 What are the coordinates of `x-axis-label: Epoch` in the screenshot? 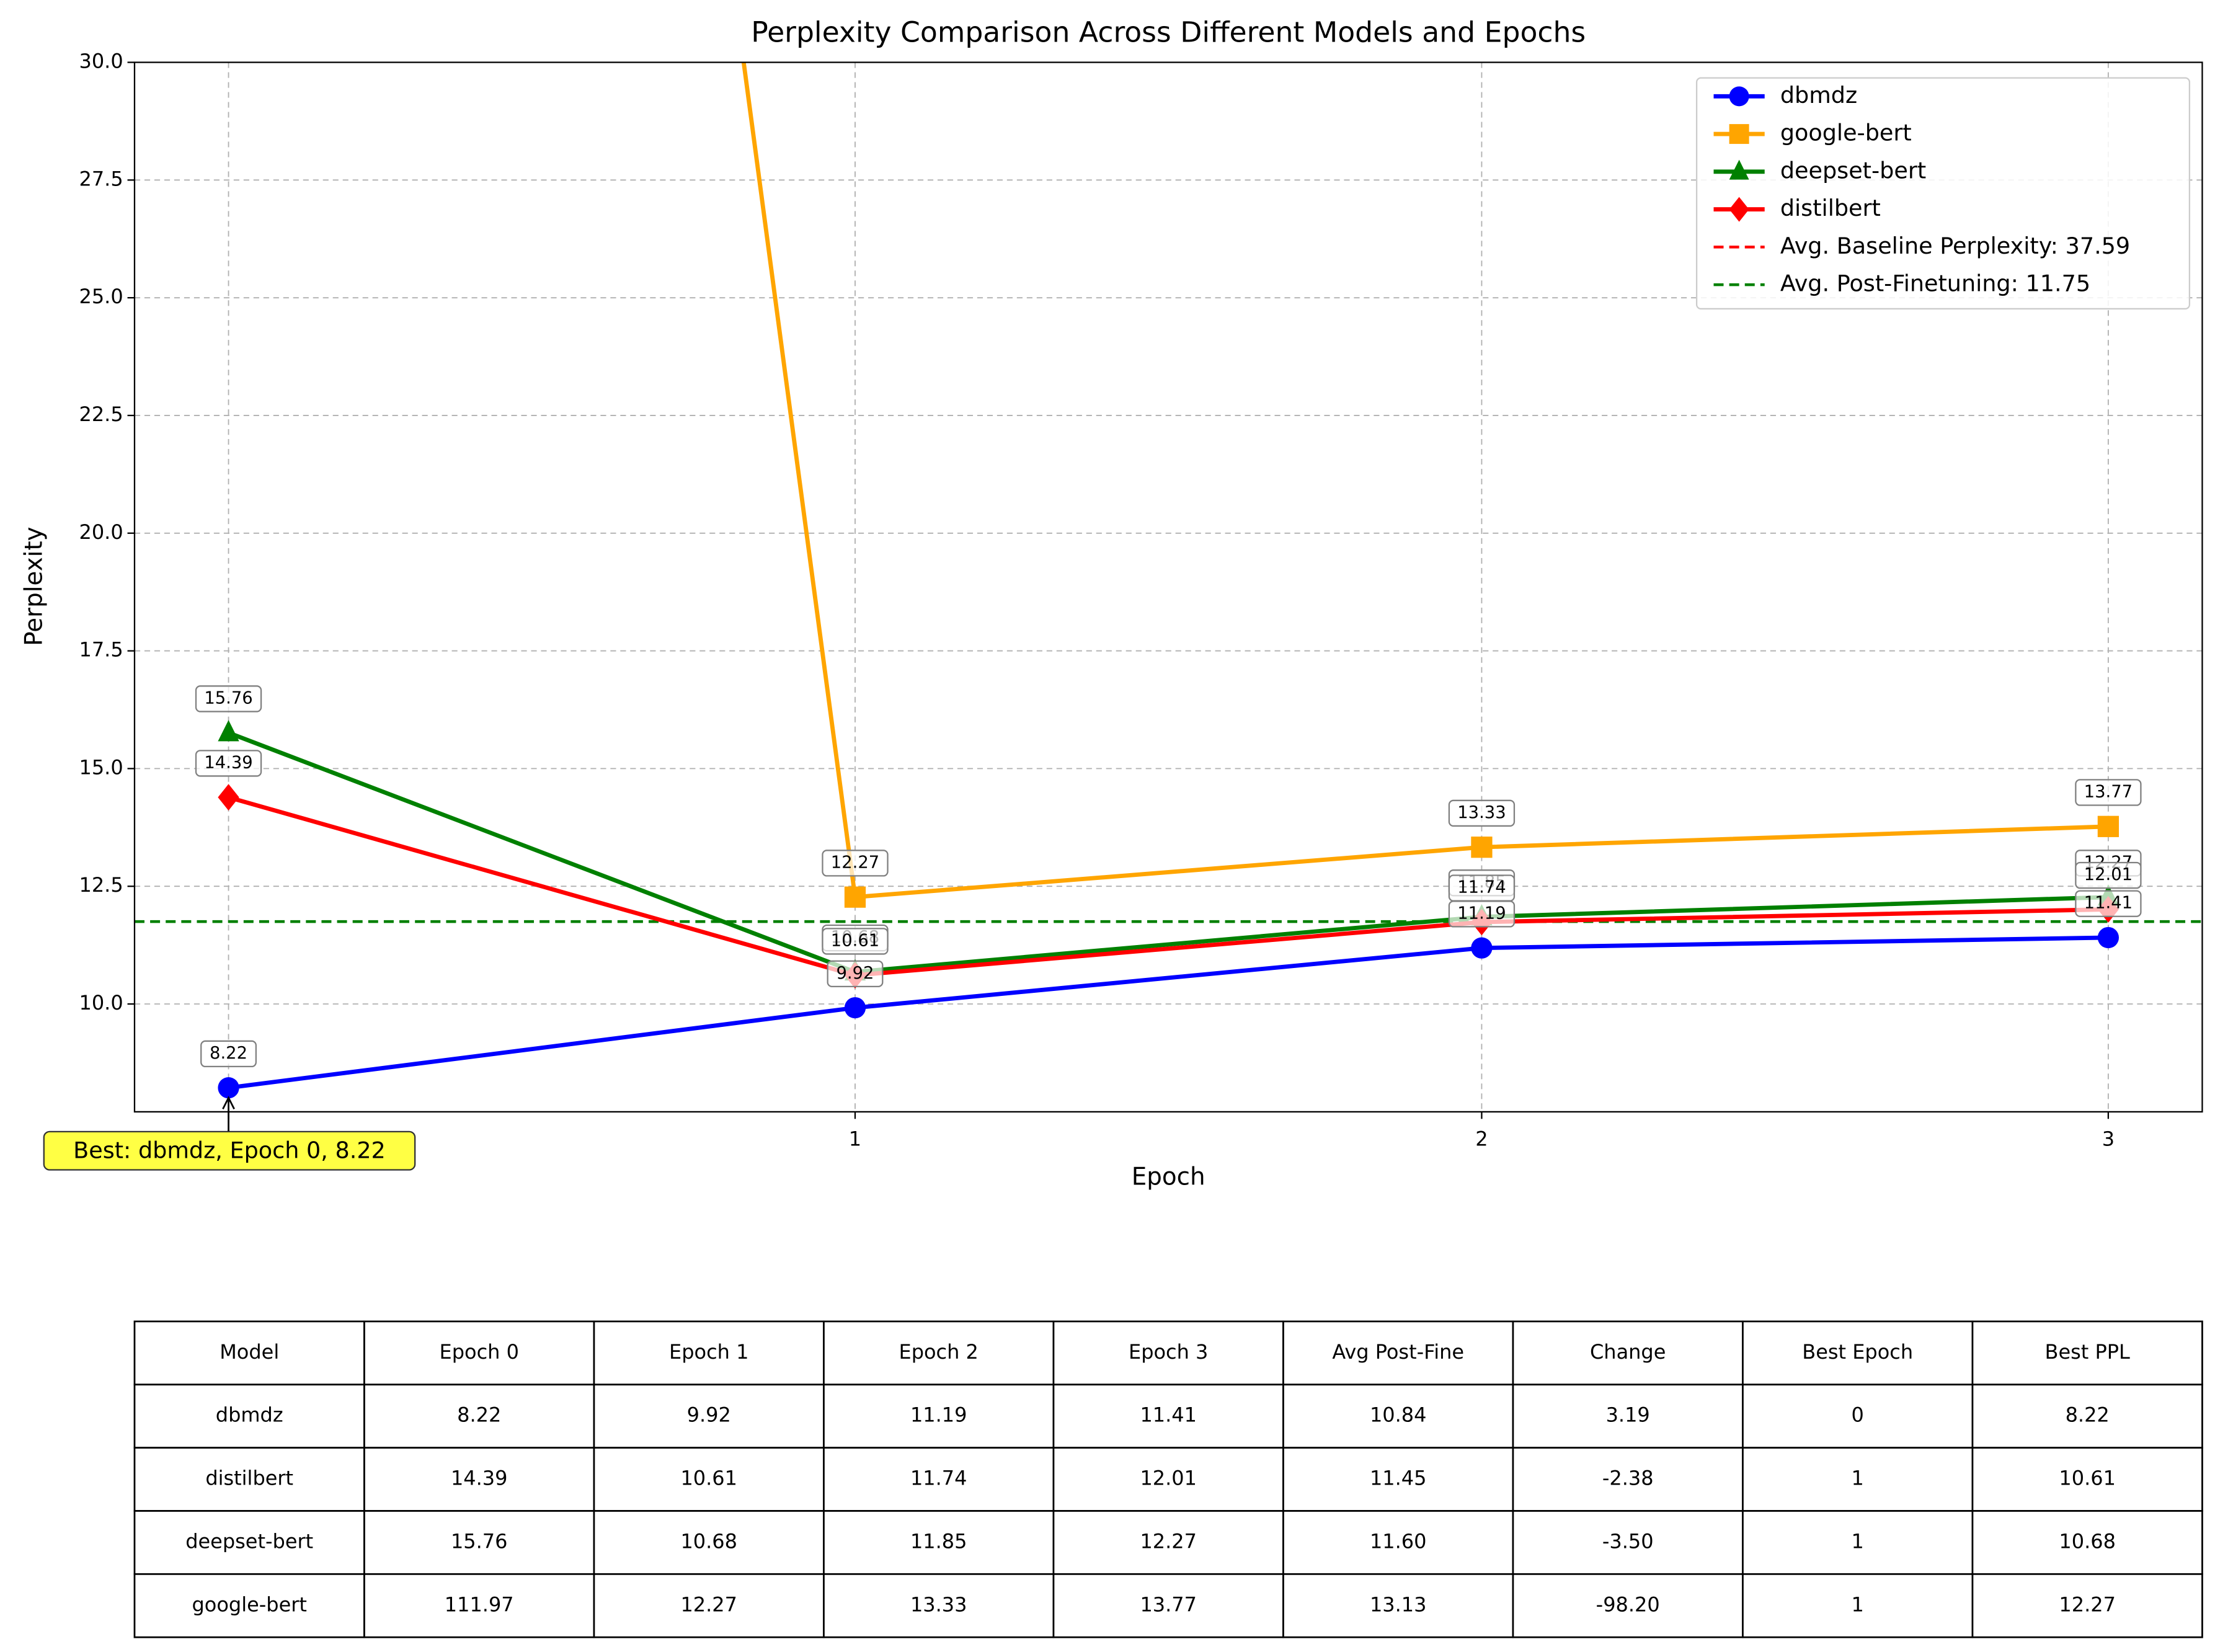 It's located at (1168, 1177).